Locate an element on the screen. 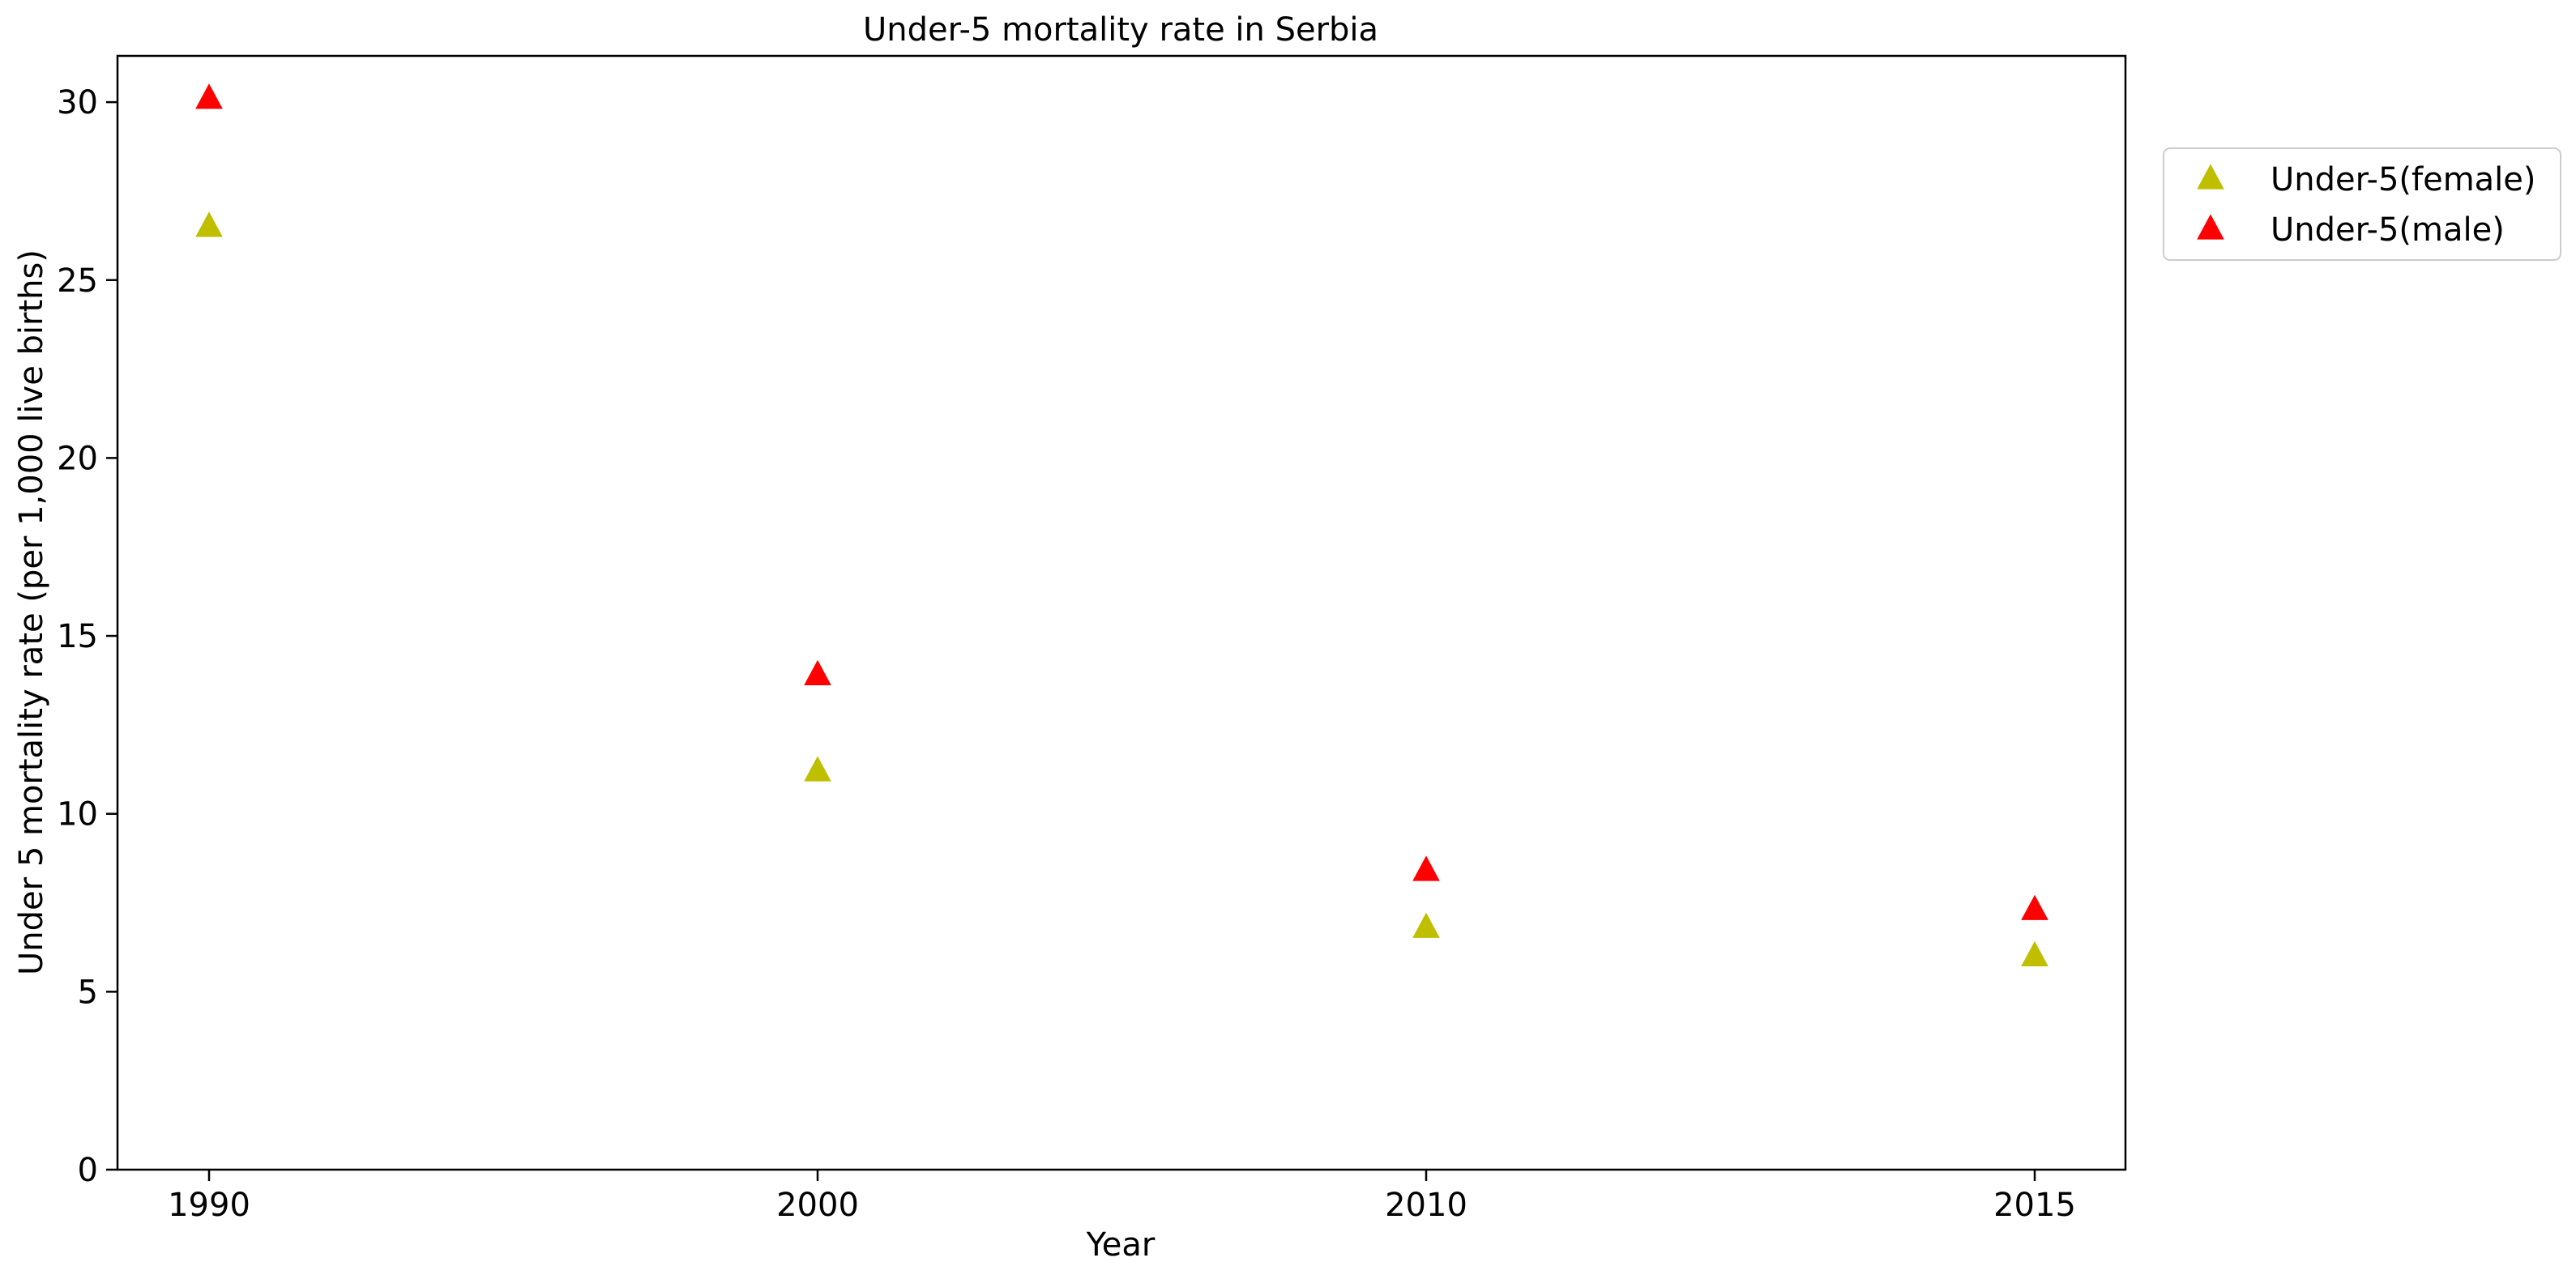  y-tick-label: 15 is located at coordinates (77, 636).